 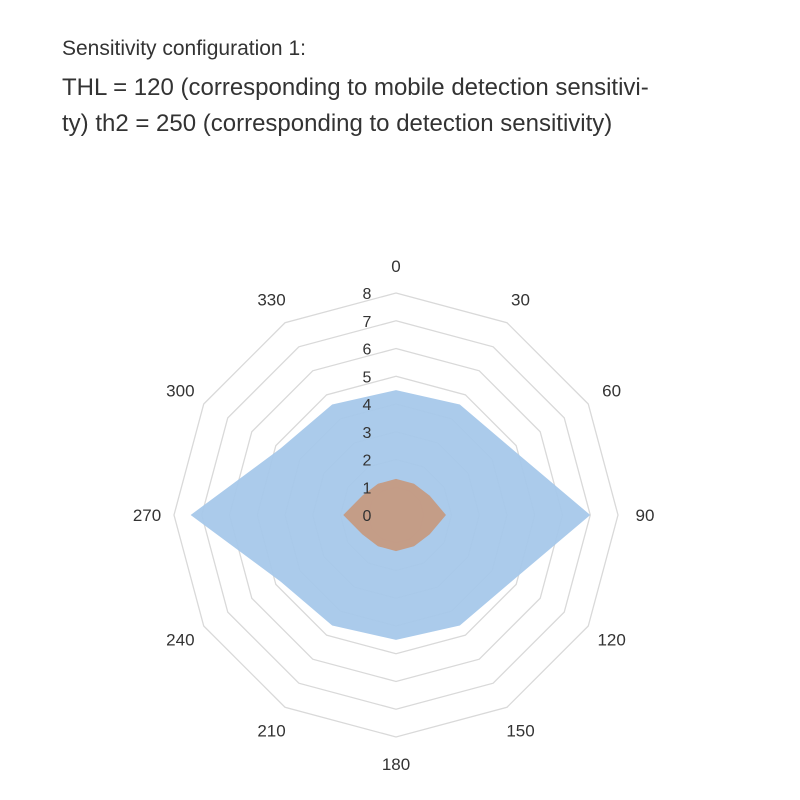 I want to click on angle-label: 120, so click(x=611, y=640).